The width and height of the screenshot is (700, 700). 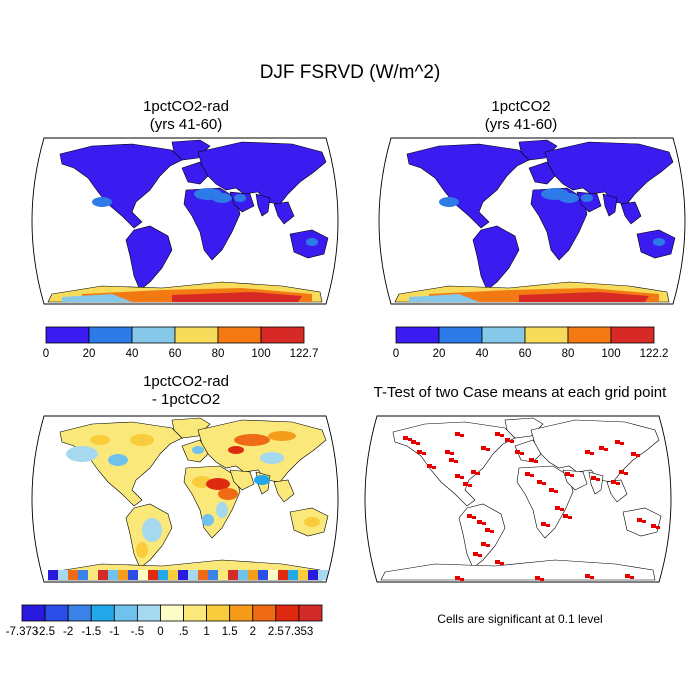 I want to click on panel-title-rad-line2: (yrs 41-60), so click(x=186, y=124).